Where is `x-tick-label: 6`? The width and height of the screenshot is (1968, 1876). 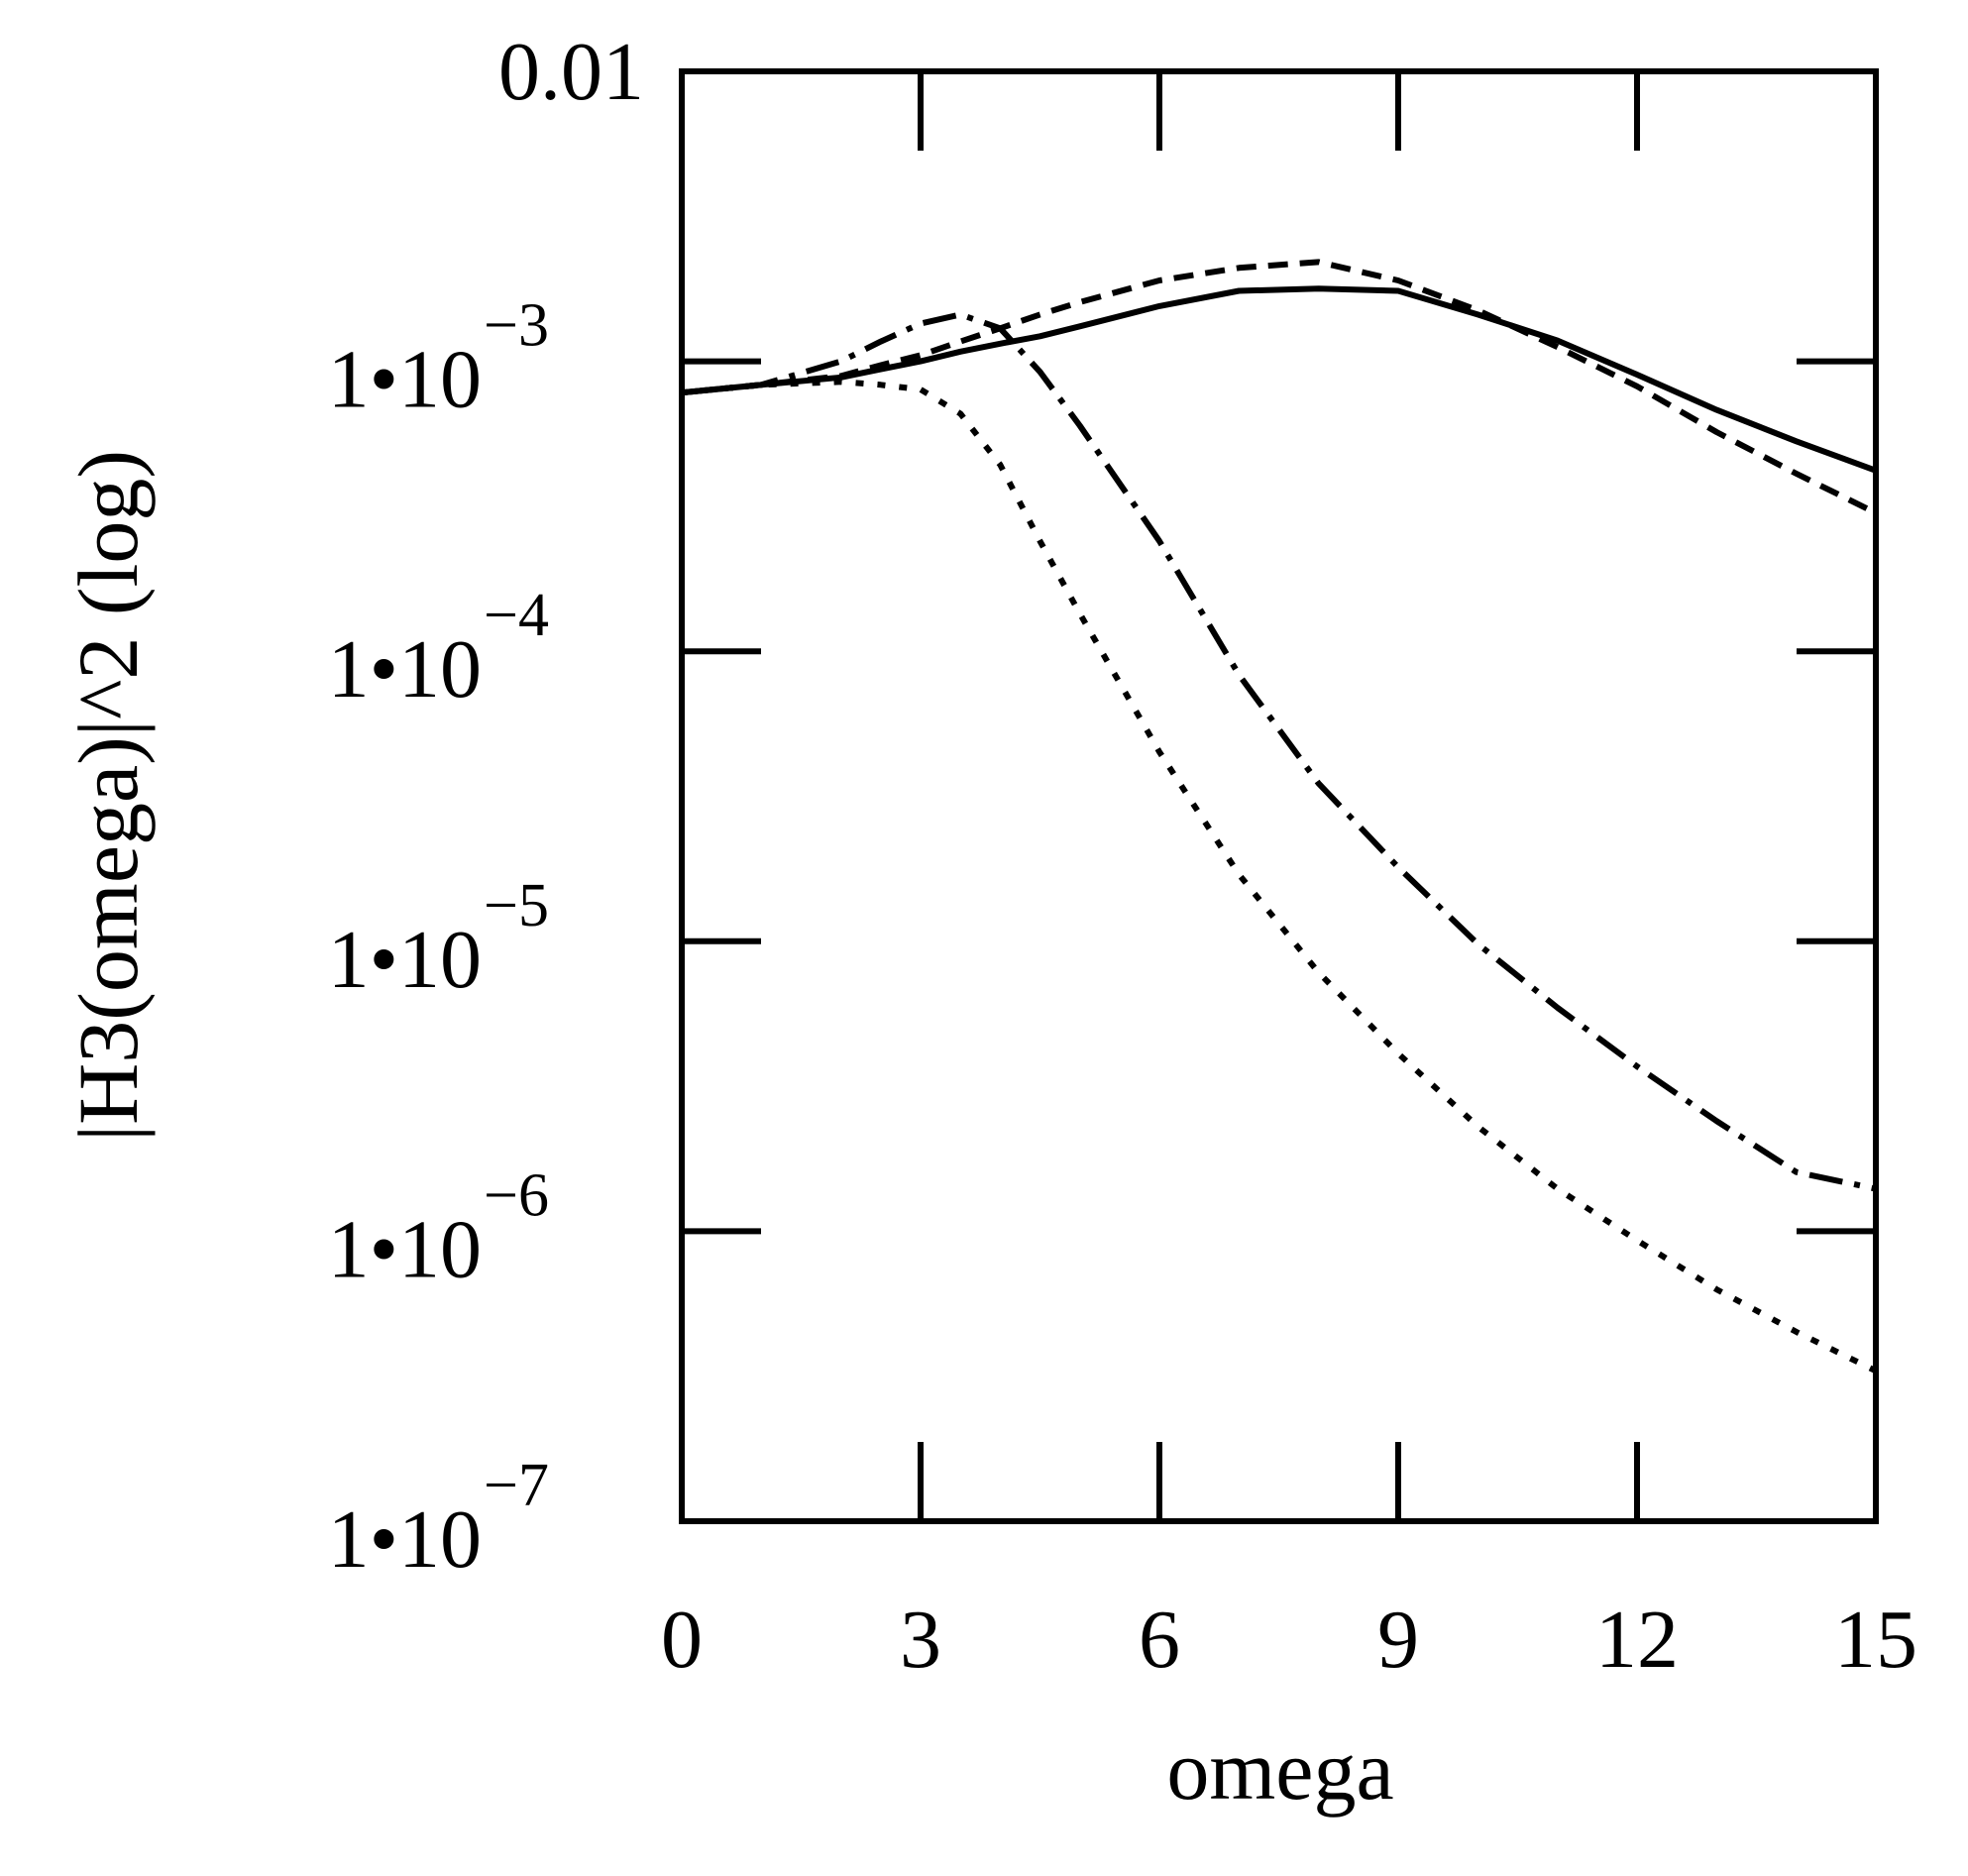 x-tick-label: 6 is located at coordinates (1159, 1640).